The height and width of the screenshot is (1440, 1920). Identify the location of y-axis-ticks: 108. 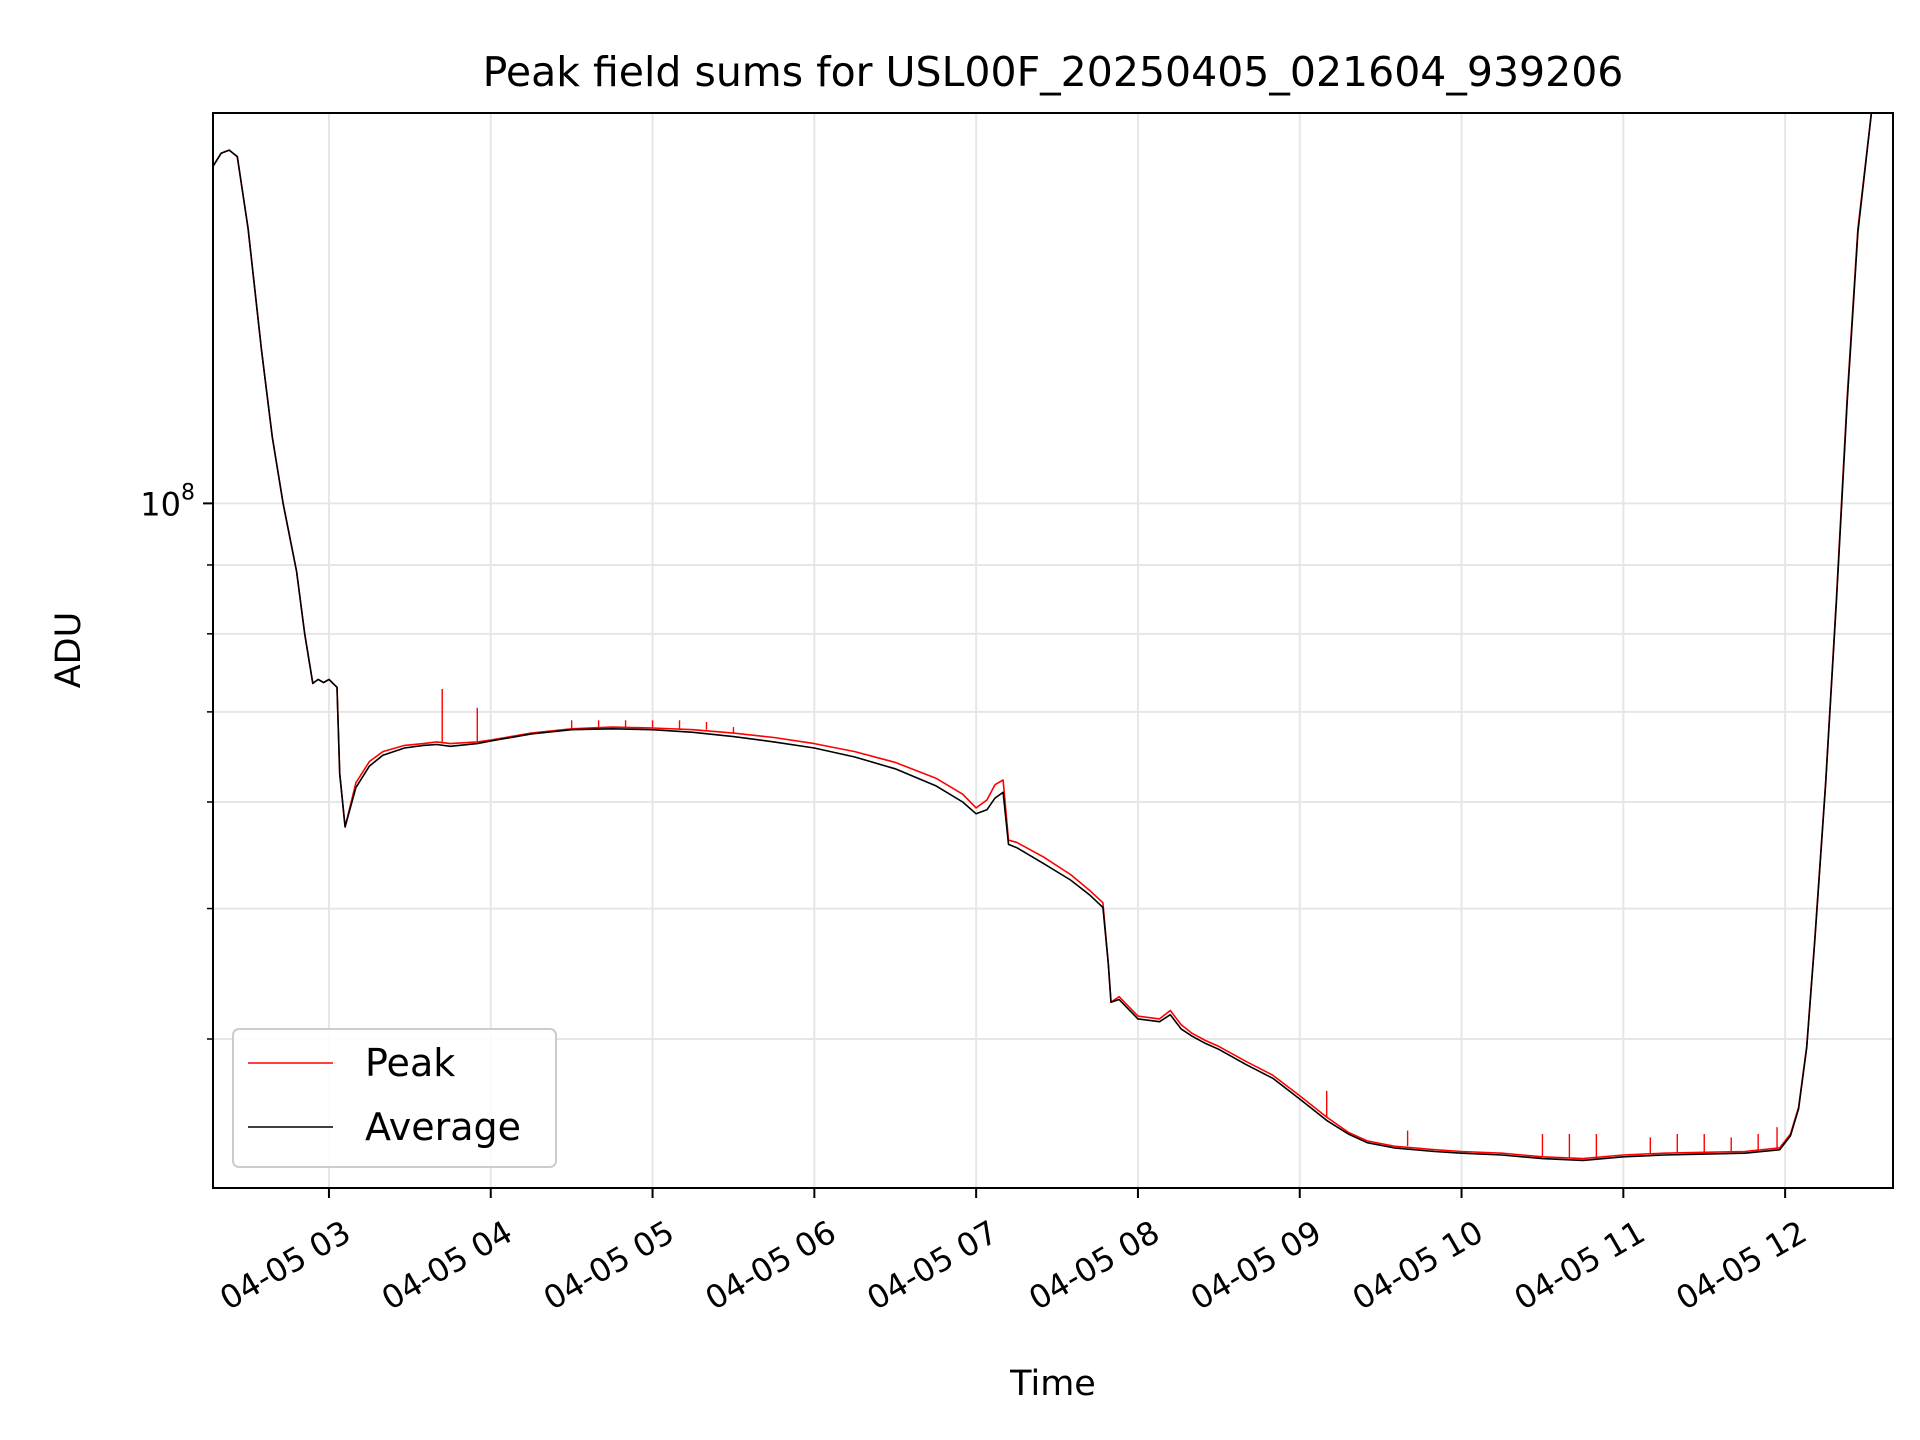
(176, 760).